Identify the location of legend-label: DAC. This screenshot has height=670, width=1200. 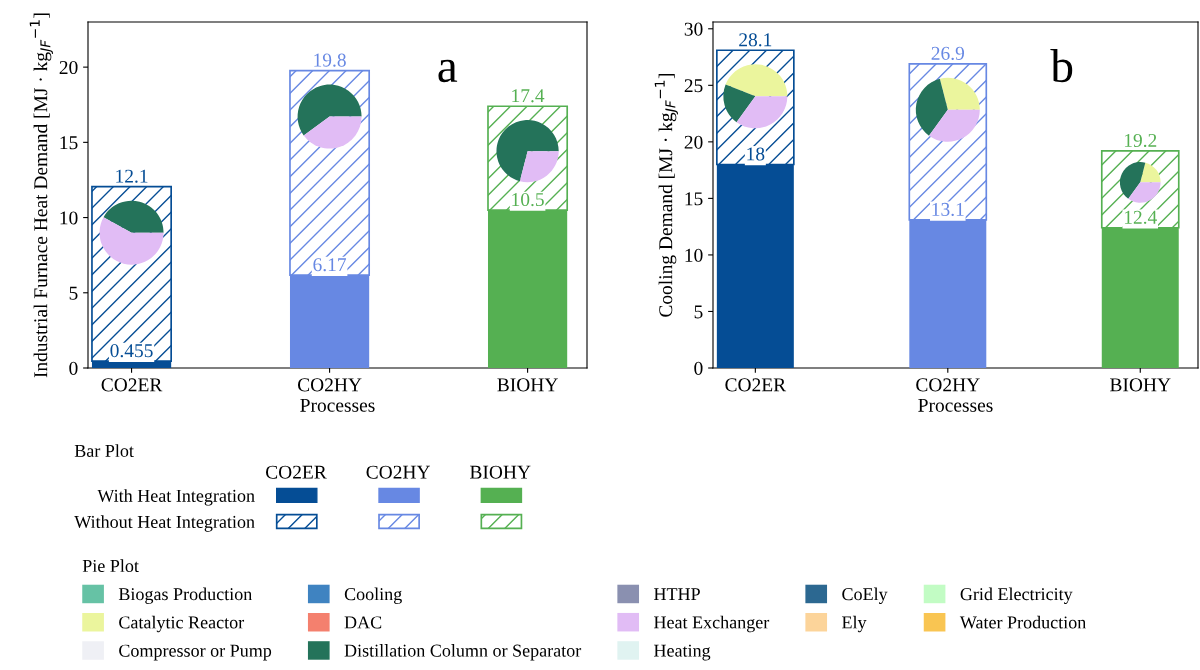
(363, 622).